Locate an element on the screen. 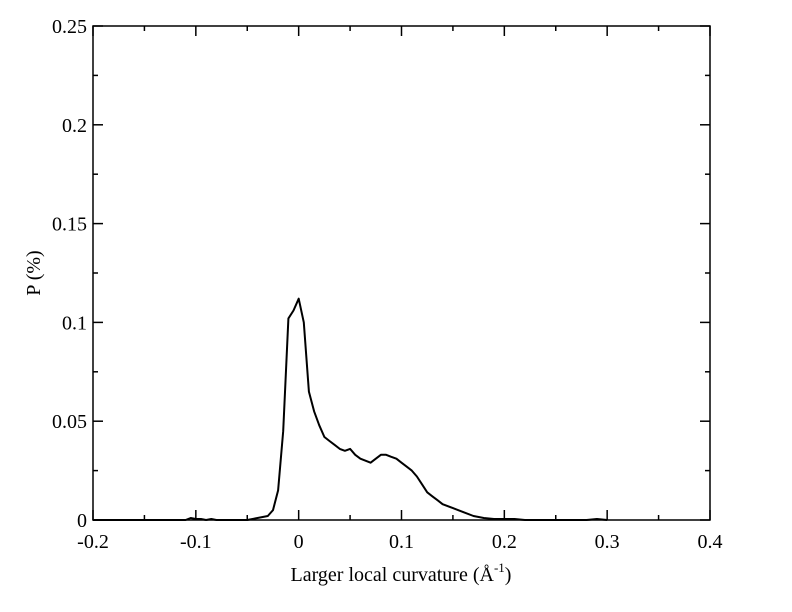 The height and width of the screenshot is (612, 792). y-tick-label: 0.05 is located at coordinates (69, 422).